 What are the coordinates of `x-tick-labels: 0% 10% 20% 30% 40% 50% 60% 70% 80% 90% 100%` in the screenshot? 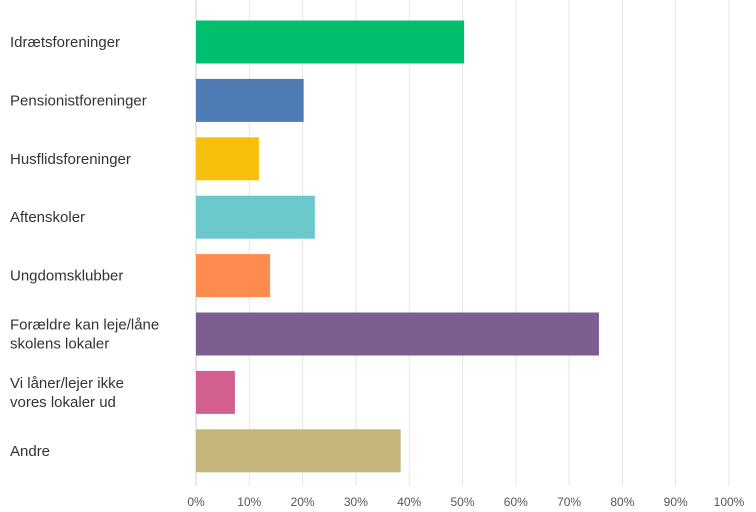 It's located at (465, 502).